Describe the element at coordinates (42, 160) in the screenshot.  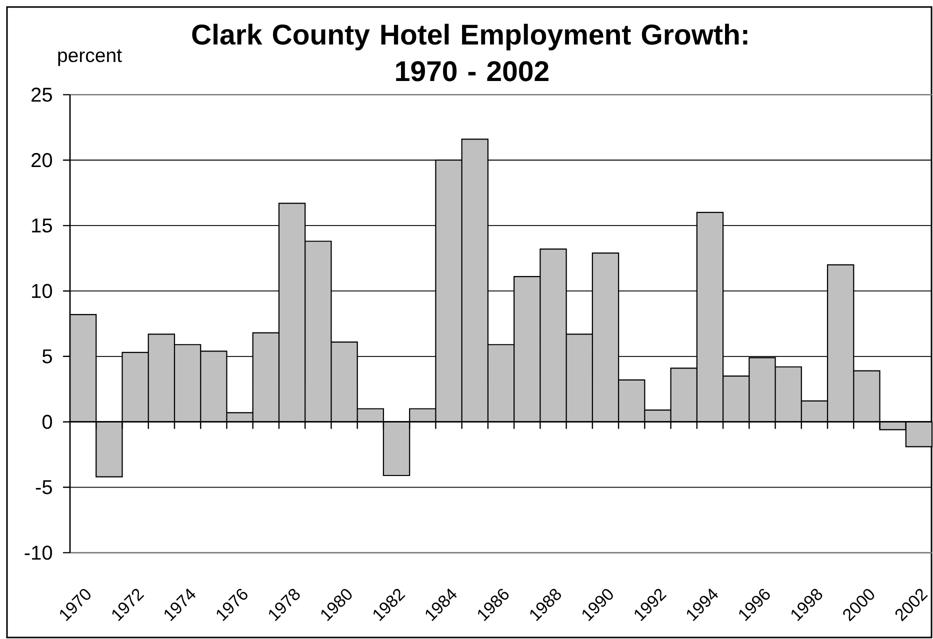
I see `y-tick-label: 20` at that location.